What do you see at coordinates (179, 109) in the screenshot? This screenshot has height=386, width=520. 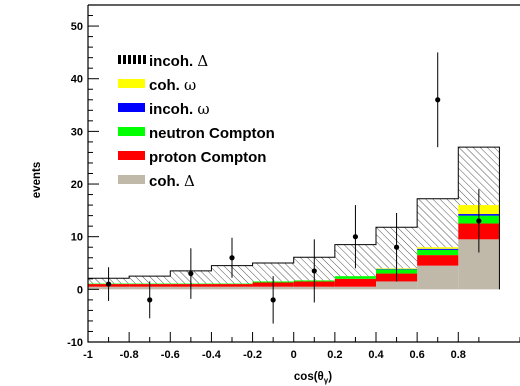 I see `legend-label-incoh-omega: incoh. ω` at bounding box center [179, 109].